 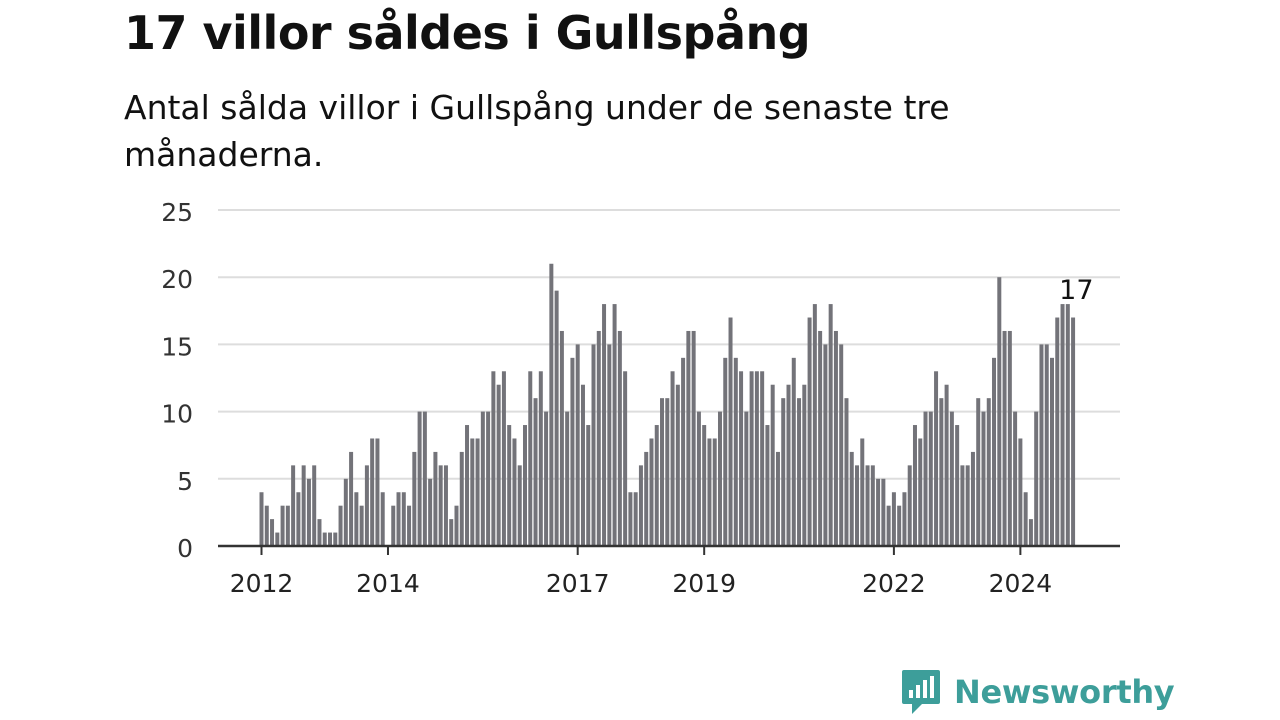 I want to click on x-tick-label: 2017, so click(x=578, y=583).